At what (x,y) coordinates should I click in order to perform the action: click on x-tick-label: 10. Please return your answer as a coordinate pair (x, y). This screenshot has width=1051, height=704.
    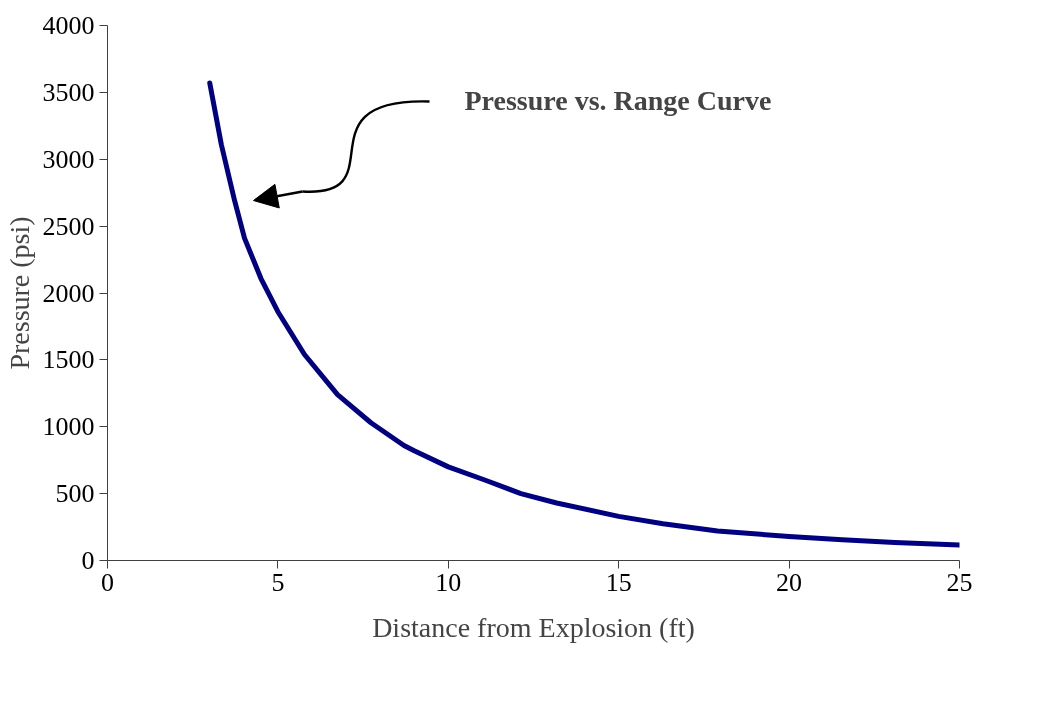
    Looking at the image, I should click on (448, 582).